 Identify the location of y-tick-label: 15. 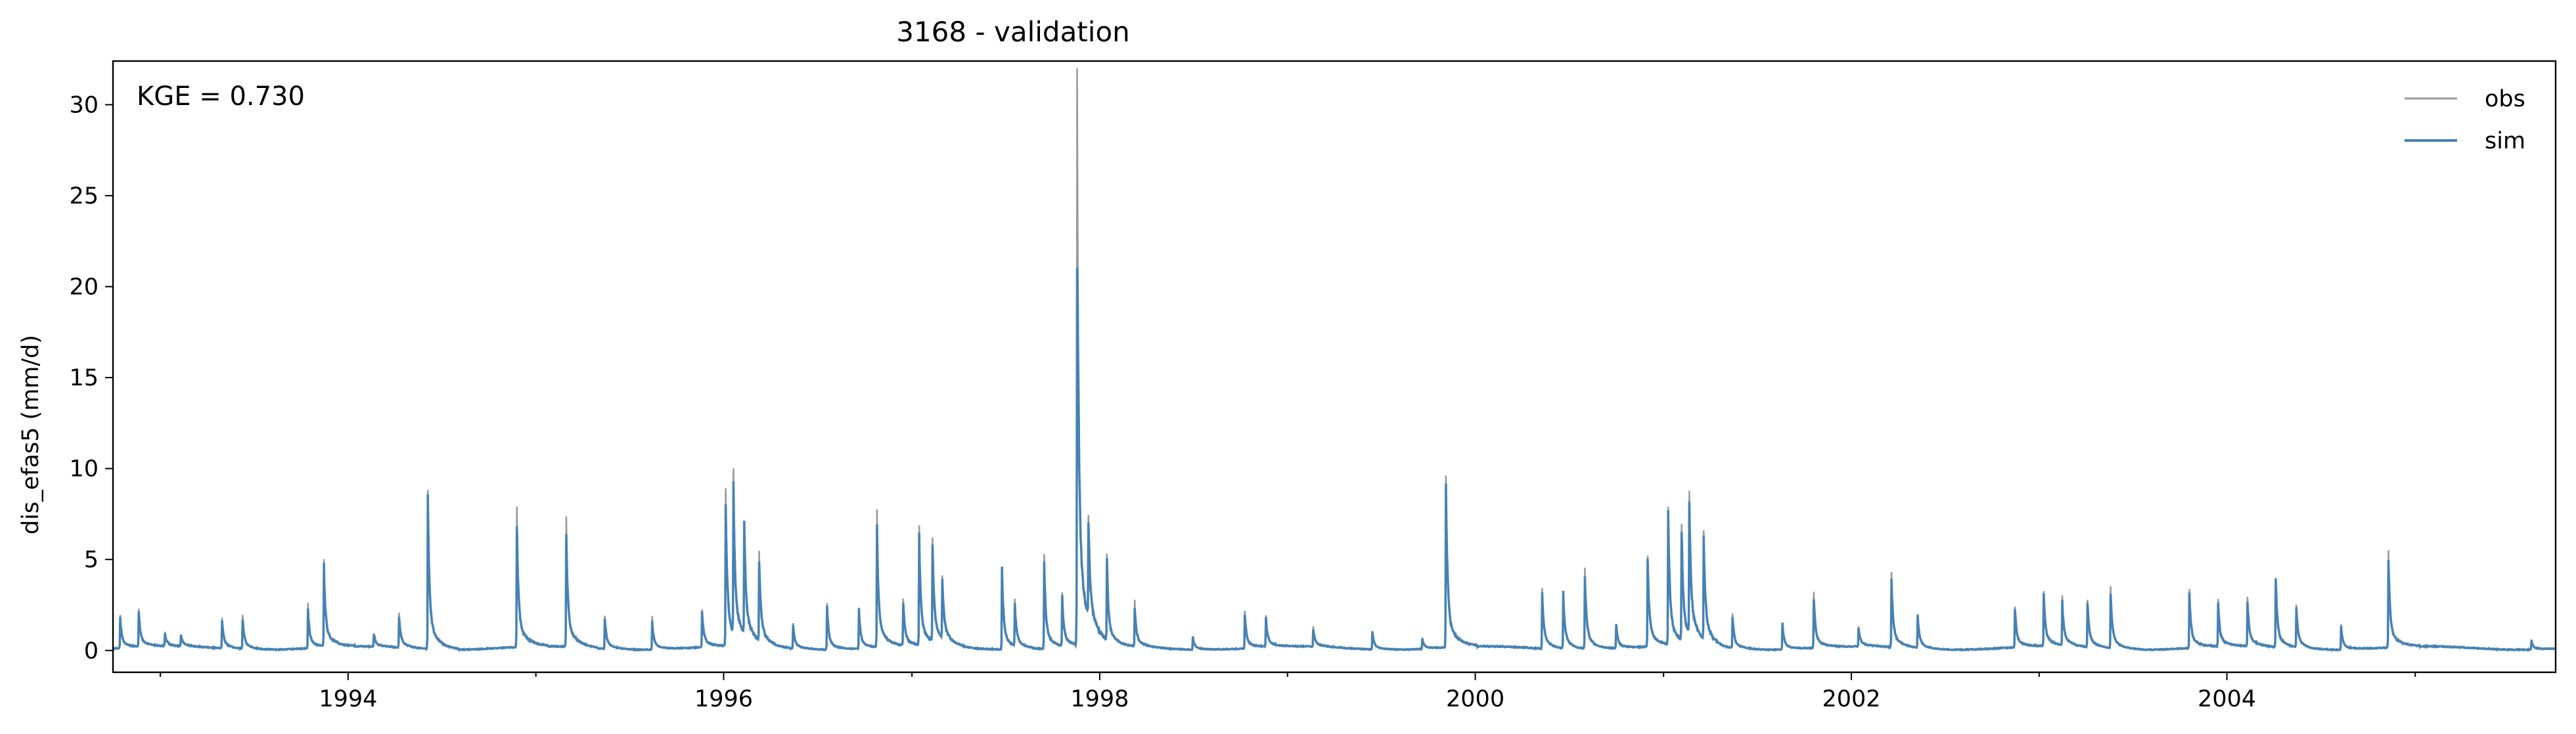
(84, 378).